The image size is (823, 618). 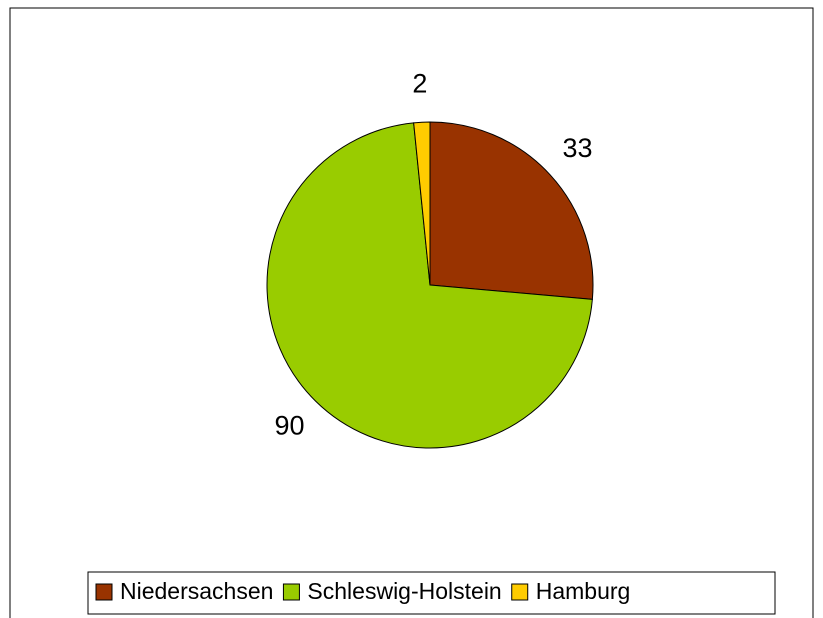 I want to click on data-label: 2, so click(x=419, y=83).